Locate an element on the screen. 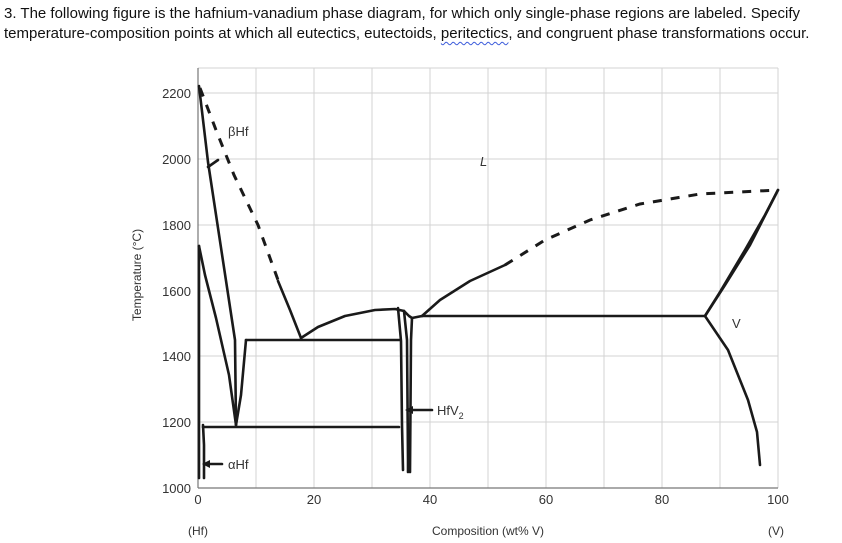 The width and height of the screenshot is (842, 543). beta-solvus is located at coordinates (241, 382).